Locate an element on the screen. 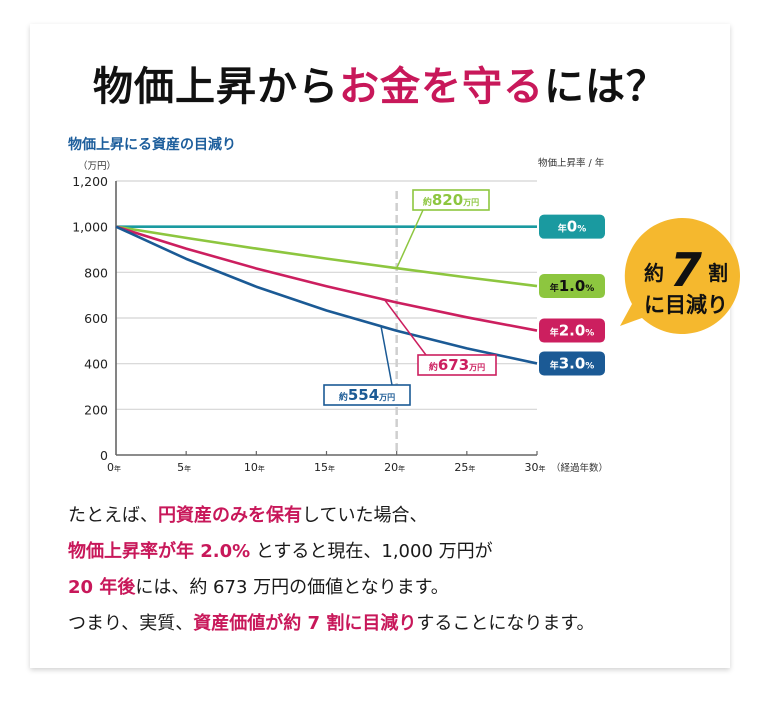 This screenshot has height=701, width=780. x-tick-value: 25 is located at coordinates (461, 467).